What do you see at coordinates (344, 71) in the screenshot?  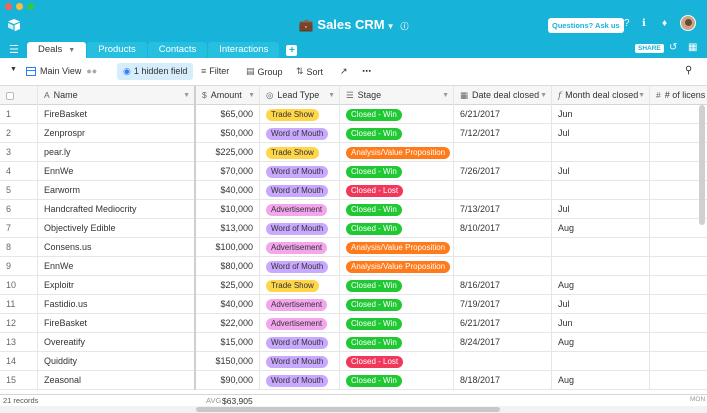 I see `share-view-icon: ↗` at bounding box center [344, 71].